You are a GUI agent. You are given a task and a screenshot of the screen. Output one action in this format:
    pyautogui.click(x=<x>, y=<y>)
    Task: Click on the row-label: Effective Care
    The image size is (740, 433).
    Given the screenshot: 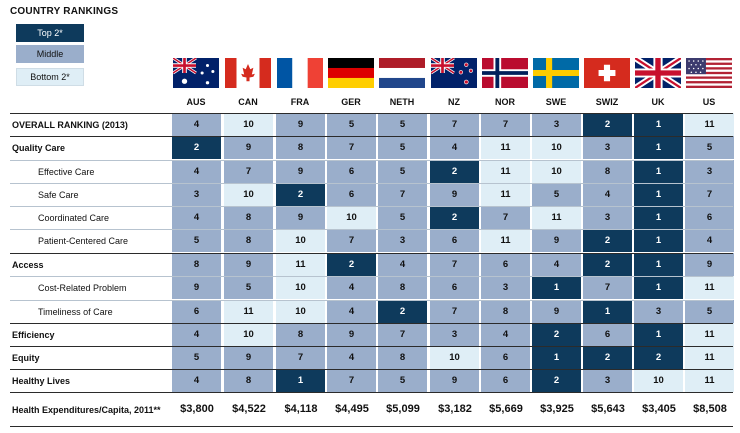 What is the action you would take?
    pyautogui.click(x=66, y=171)
    